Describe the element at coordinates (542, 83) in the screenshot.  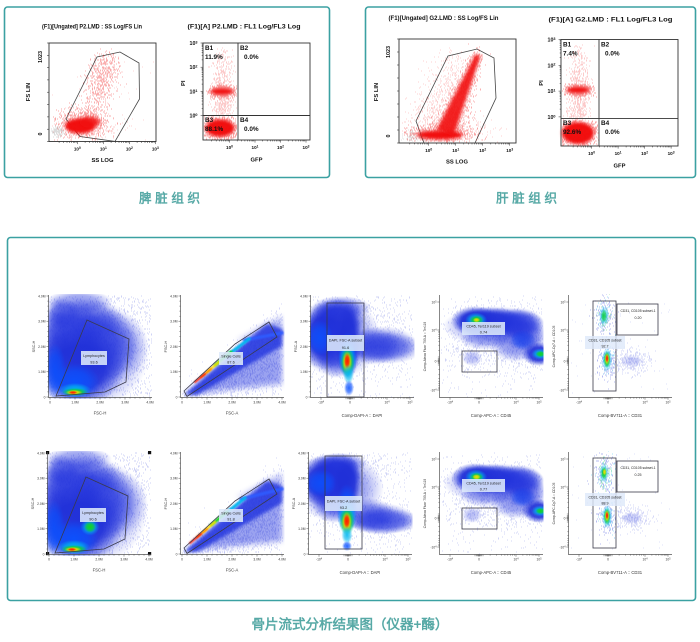
I see `svg-text: PI` at that location.